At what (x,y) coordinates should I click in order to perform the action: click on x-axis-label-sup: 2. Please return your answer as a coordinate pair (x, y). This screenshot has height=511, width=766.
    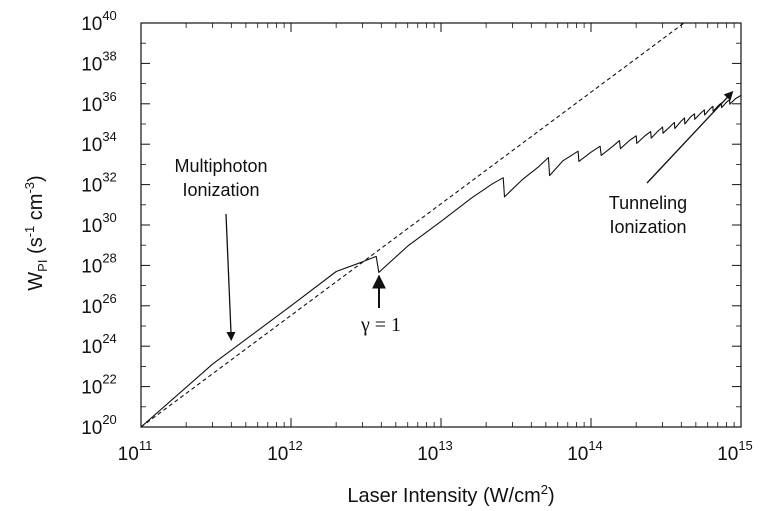
    Looking at the image, I should click on (544, 489).